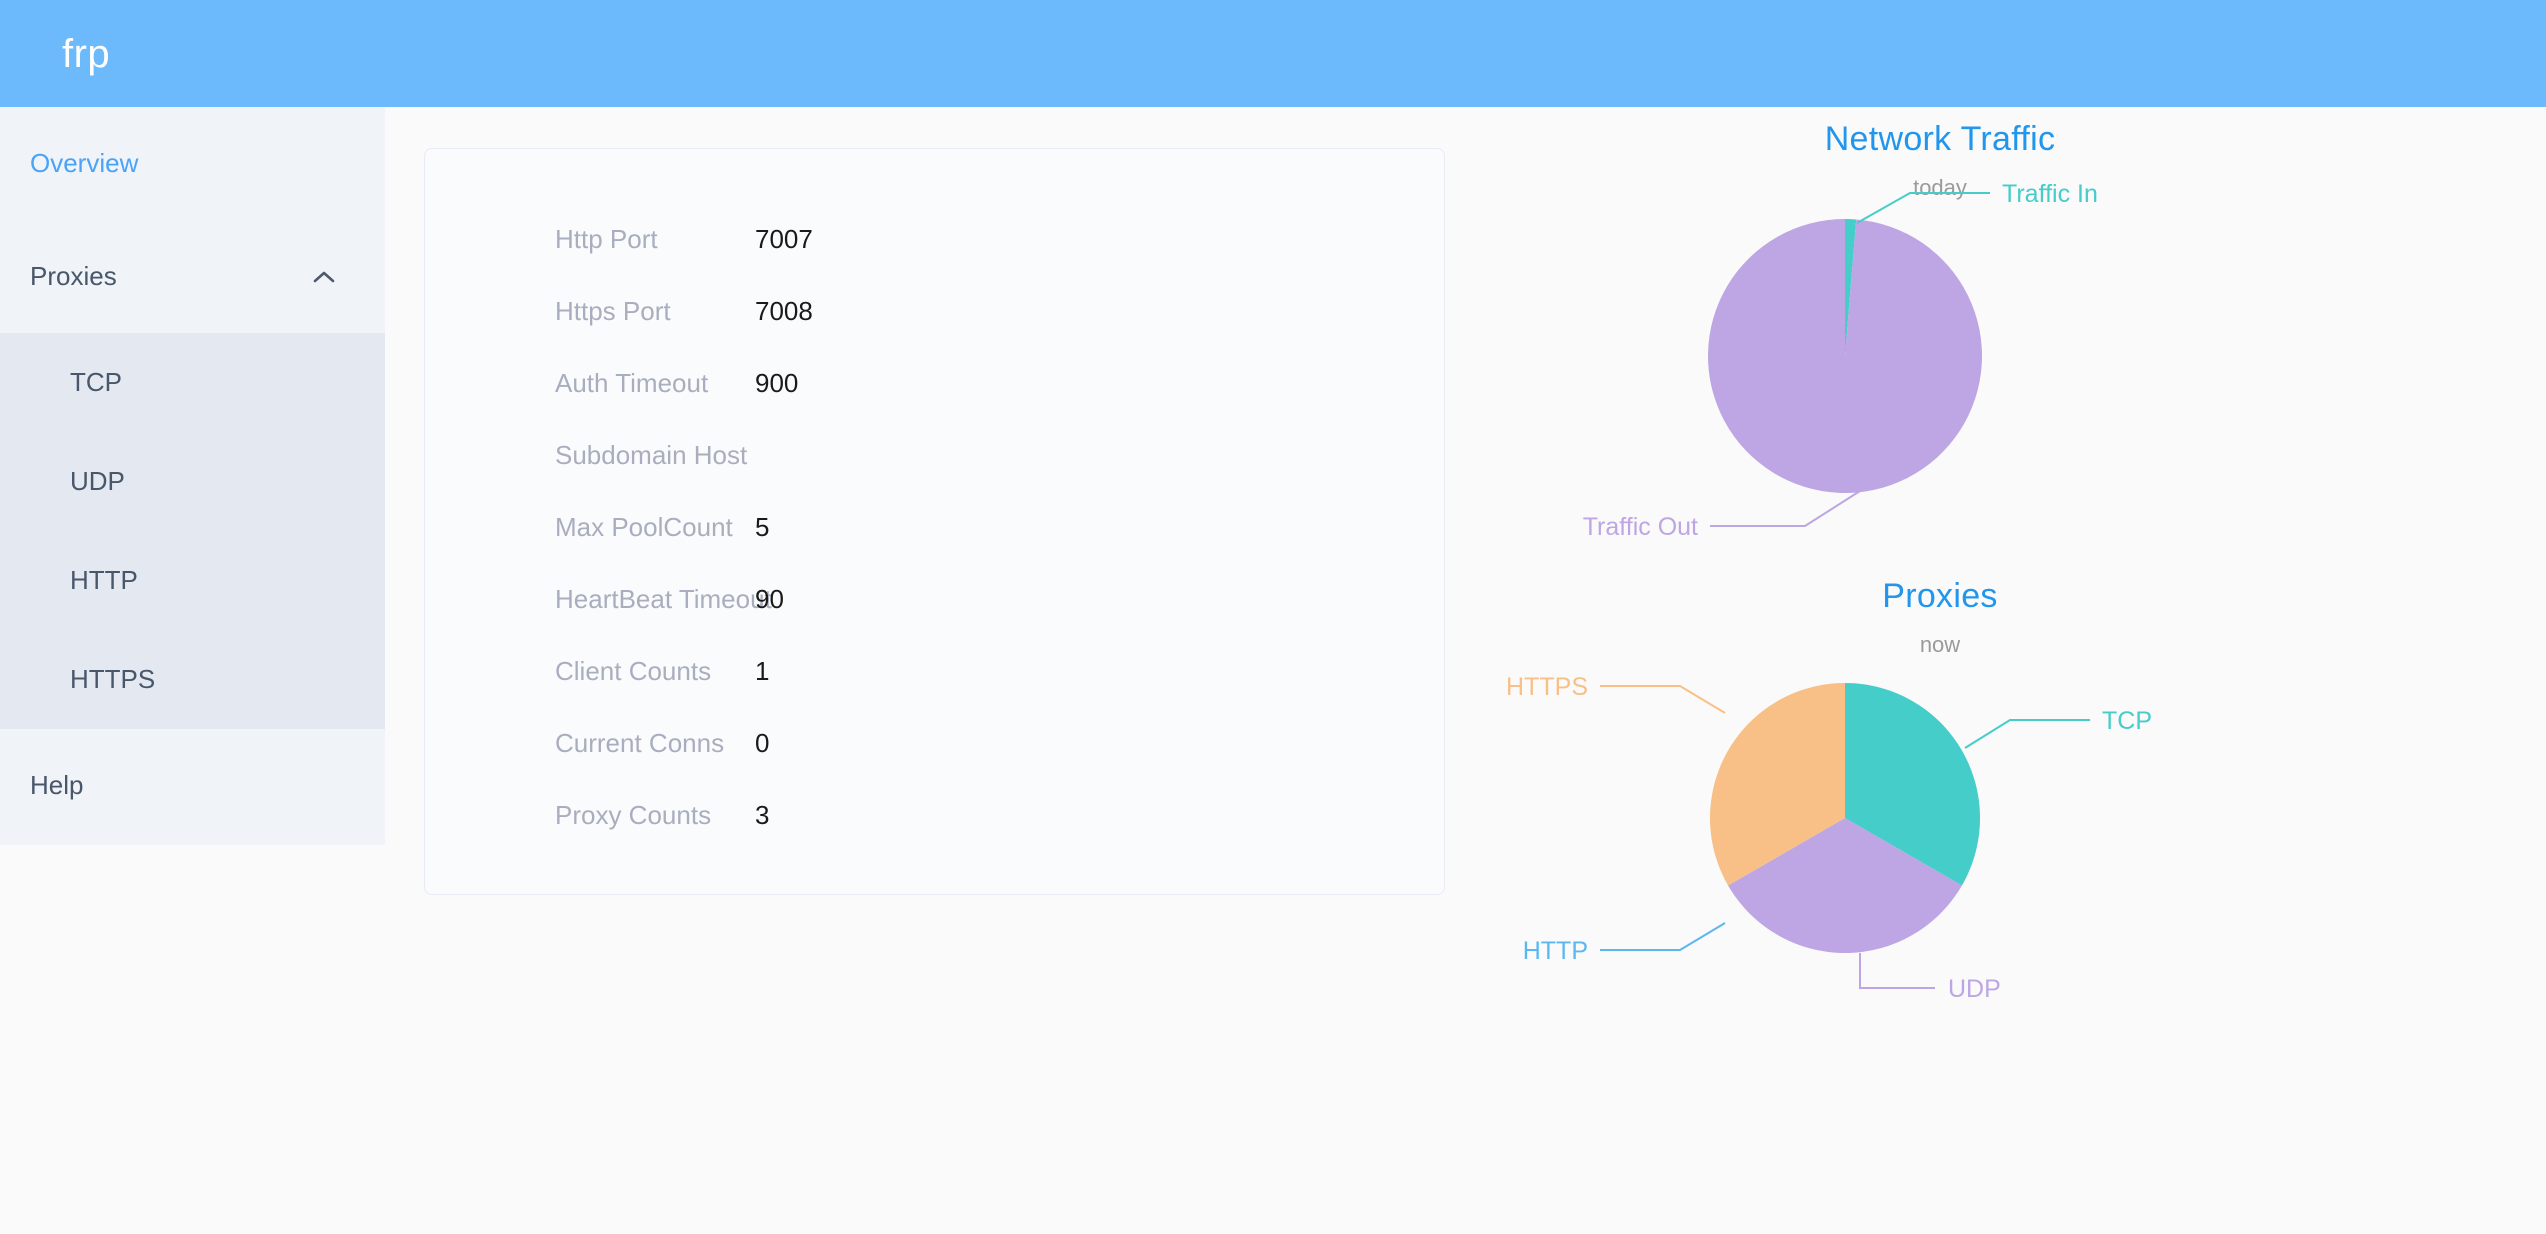 The width and height of the screenshot is (2546, 1234). I want to click on pie-slice-traffic-out, so click(1845, 356).